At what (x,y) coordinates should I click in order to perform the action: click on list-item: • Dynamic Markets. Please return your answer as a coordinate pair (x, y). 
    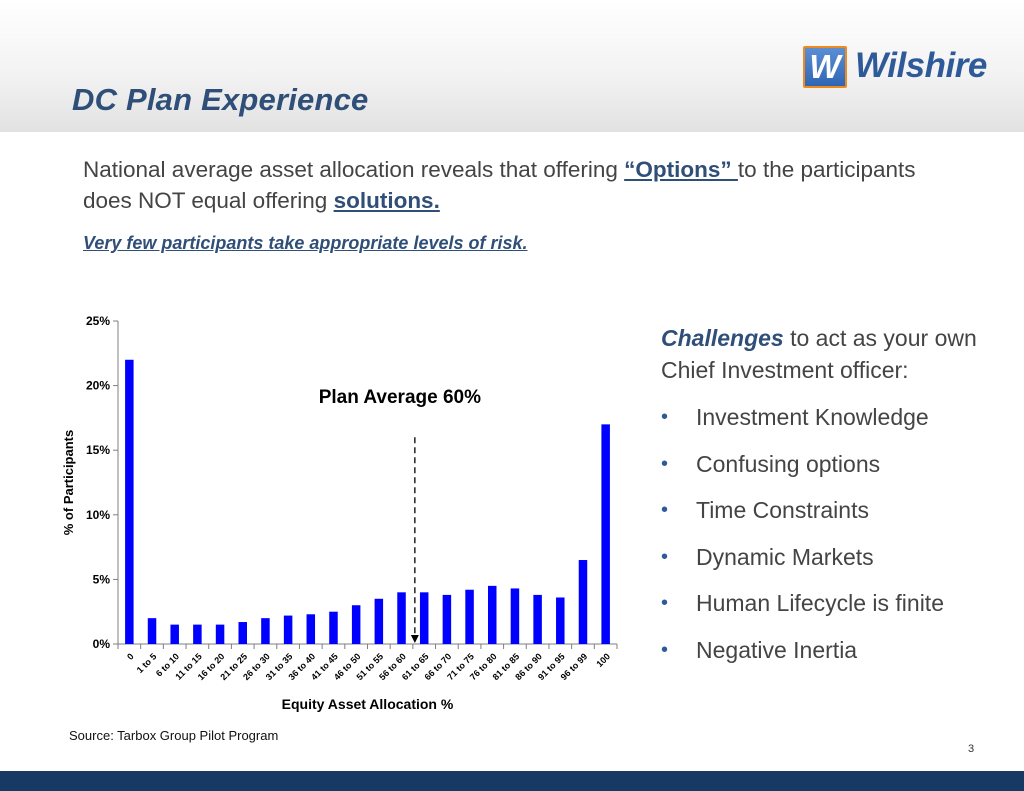
    Looking at the image, I should click on (836, 557).